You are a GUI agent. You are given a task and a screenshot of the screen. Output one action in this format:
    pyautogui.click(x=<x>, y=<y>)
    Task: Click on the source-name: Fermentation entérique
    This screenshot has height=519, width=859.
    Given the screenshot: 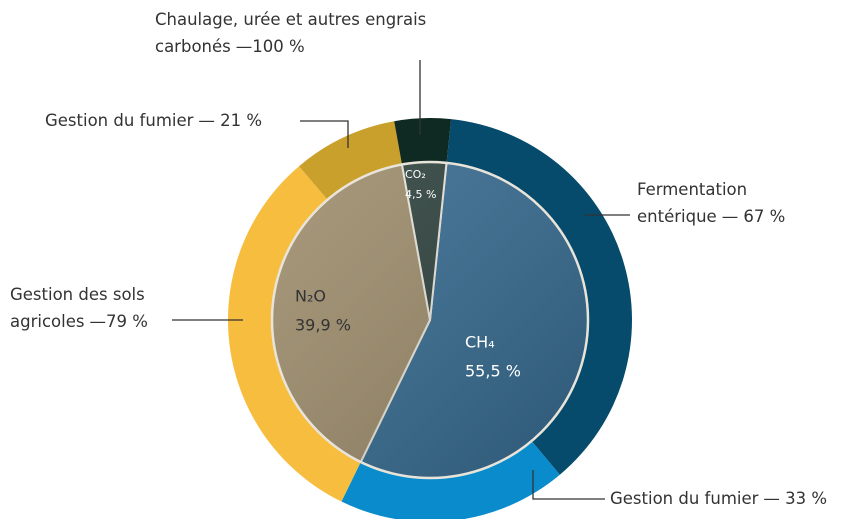 What is the action you would take?
    pyautogui.click(x=692, y=203)
    